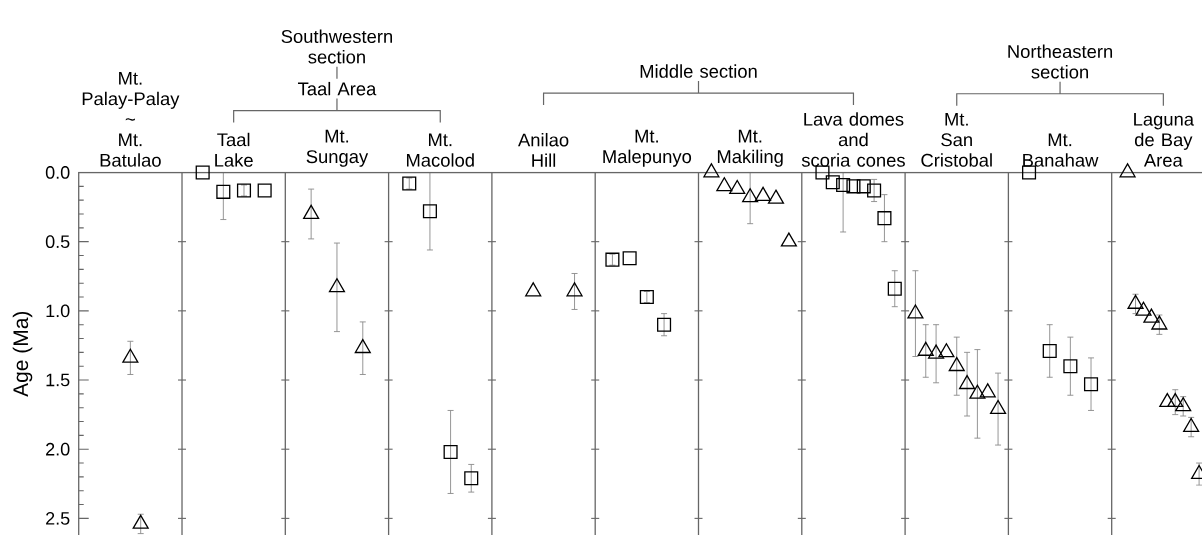 Image resolution: width=1202 pixels, height=535 pixels. I want to click on x-tick-label: Mt. Sungay, so click(337, 148).